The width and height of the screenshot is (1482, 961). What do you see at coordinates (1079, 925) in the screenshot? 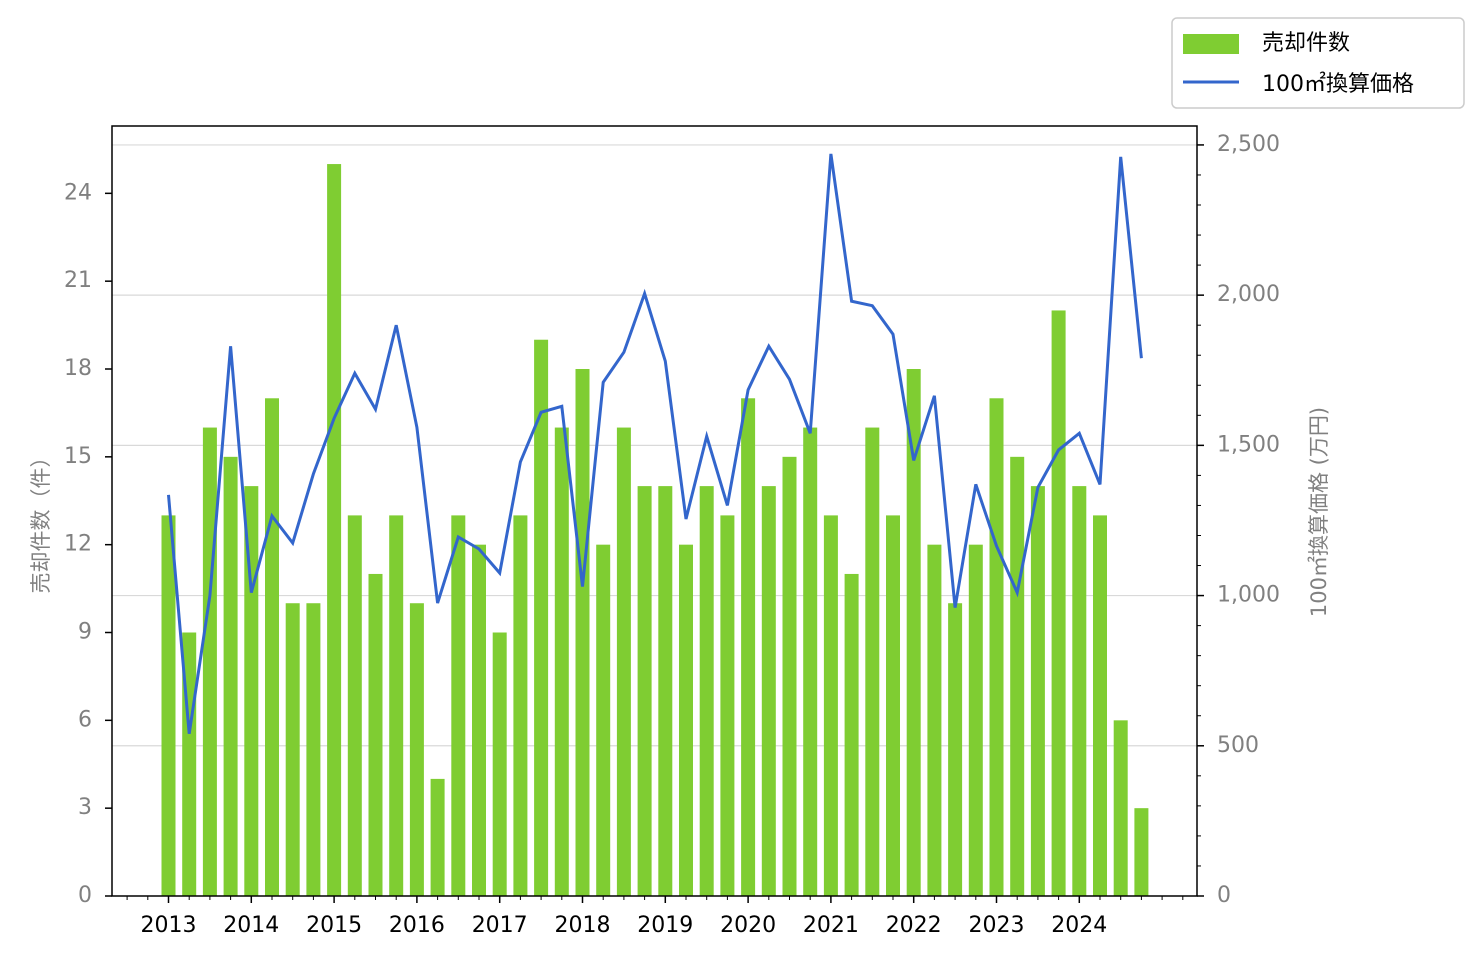
I see `x-tick-label: 2024` at bounding box center [1079, 925].